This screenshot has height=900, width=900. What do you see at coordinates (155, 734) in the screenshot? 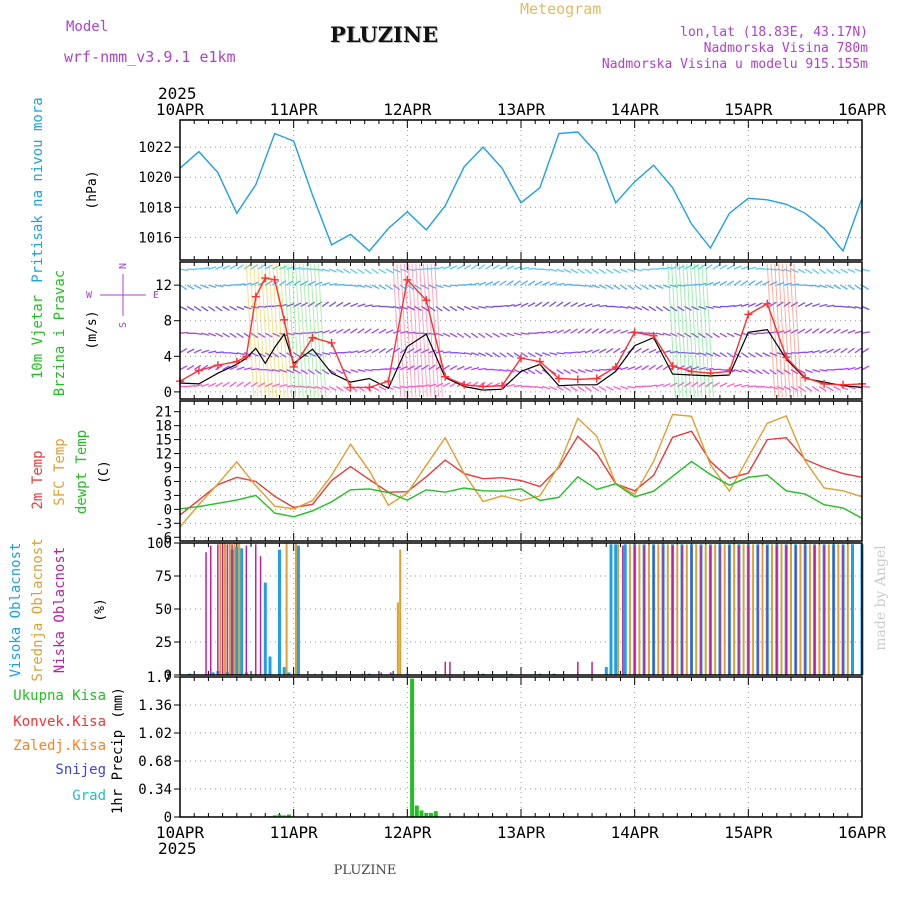
I see `y-tick-label: 1.02` at bounding box center [155, 734].